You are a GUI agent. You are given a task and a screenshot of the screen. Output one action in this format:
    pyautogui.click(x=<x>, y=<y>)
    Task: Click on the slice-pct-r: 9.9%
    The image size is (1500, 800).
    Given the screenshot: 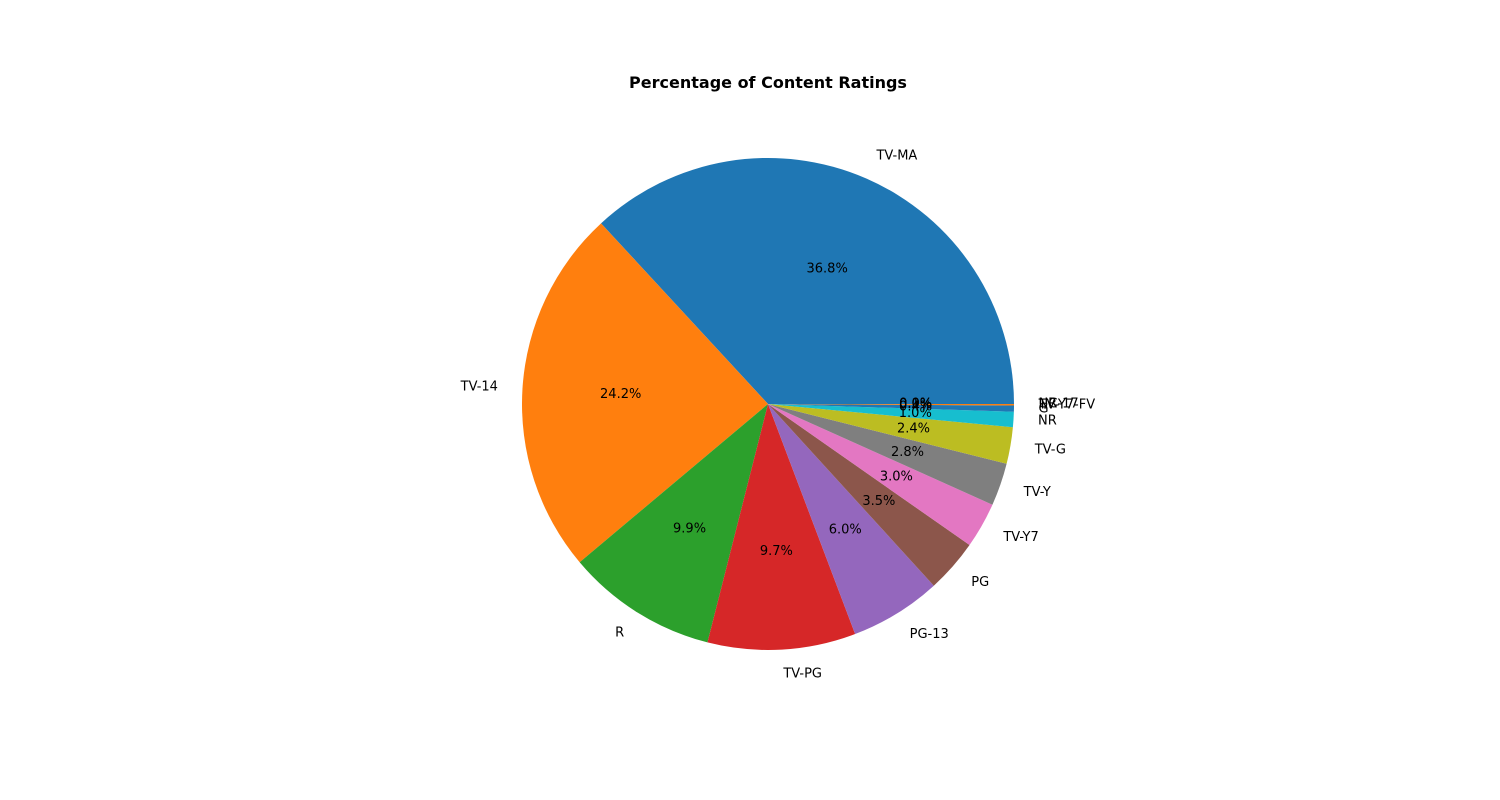 What is the action you would take?
    pyautogui.click(x=689, y=529)
    